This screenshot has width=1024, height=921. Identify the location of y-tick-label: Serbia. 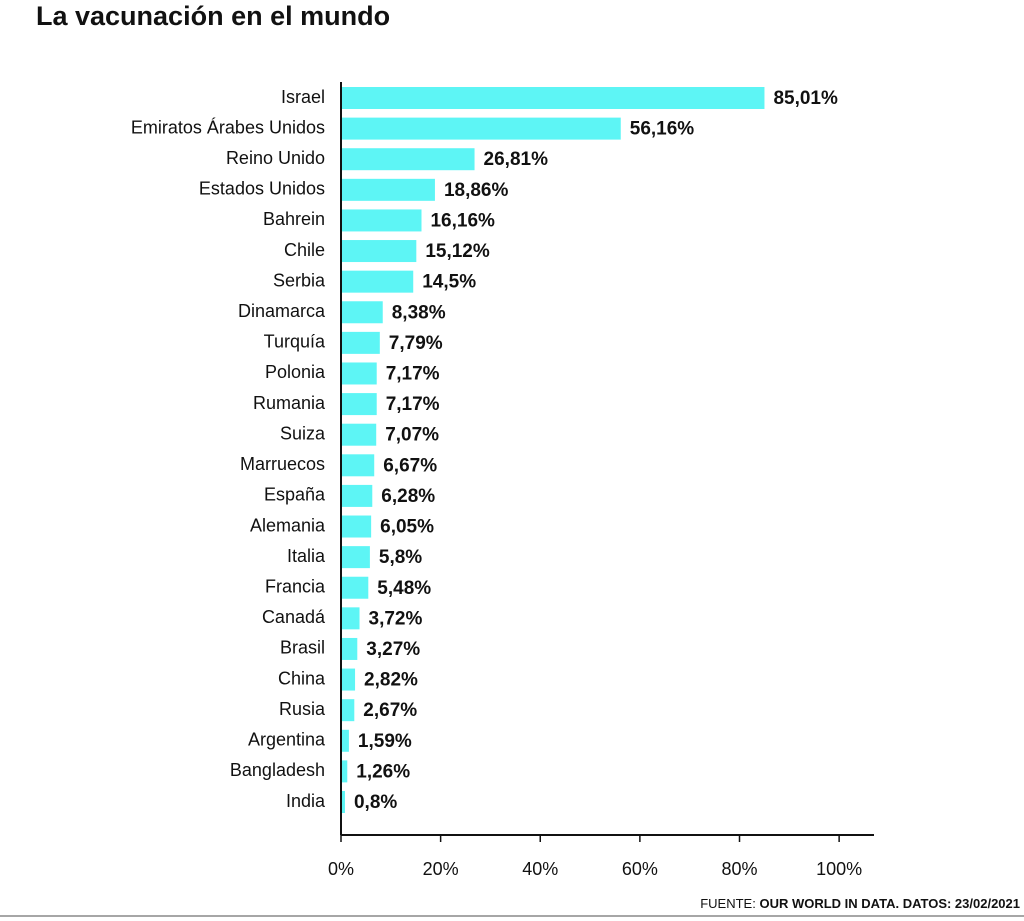
(299, 280).